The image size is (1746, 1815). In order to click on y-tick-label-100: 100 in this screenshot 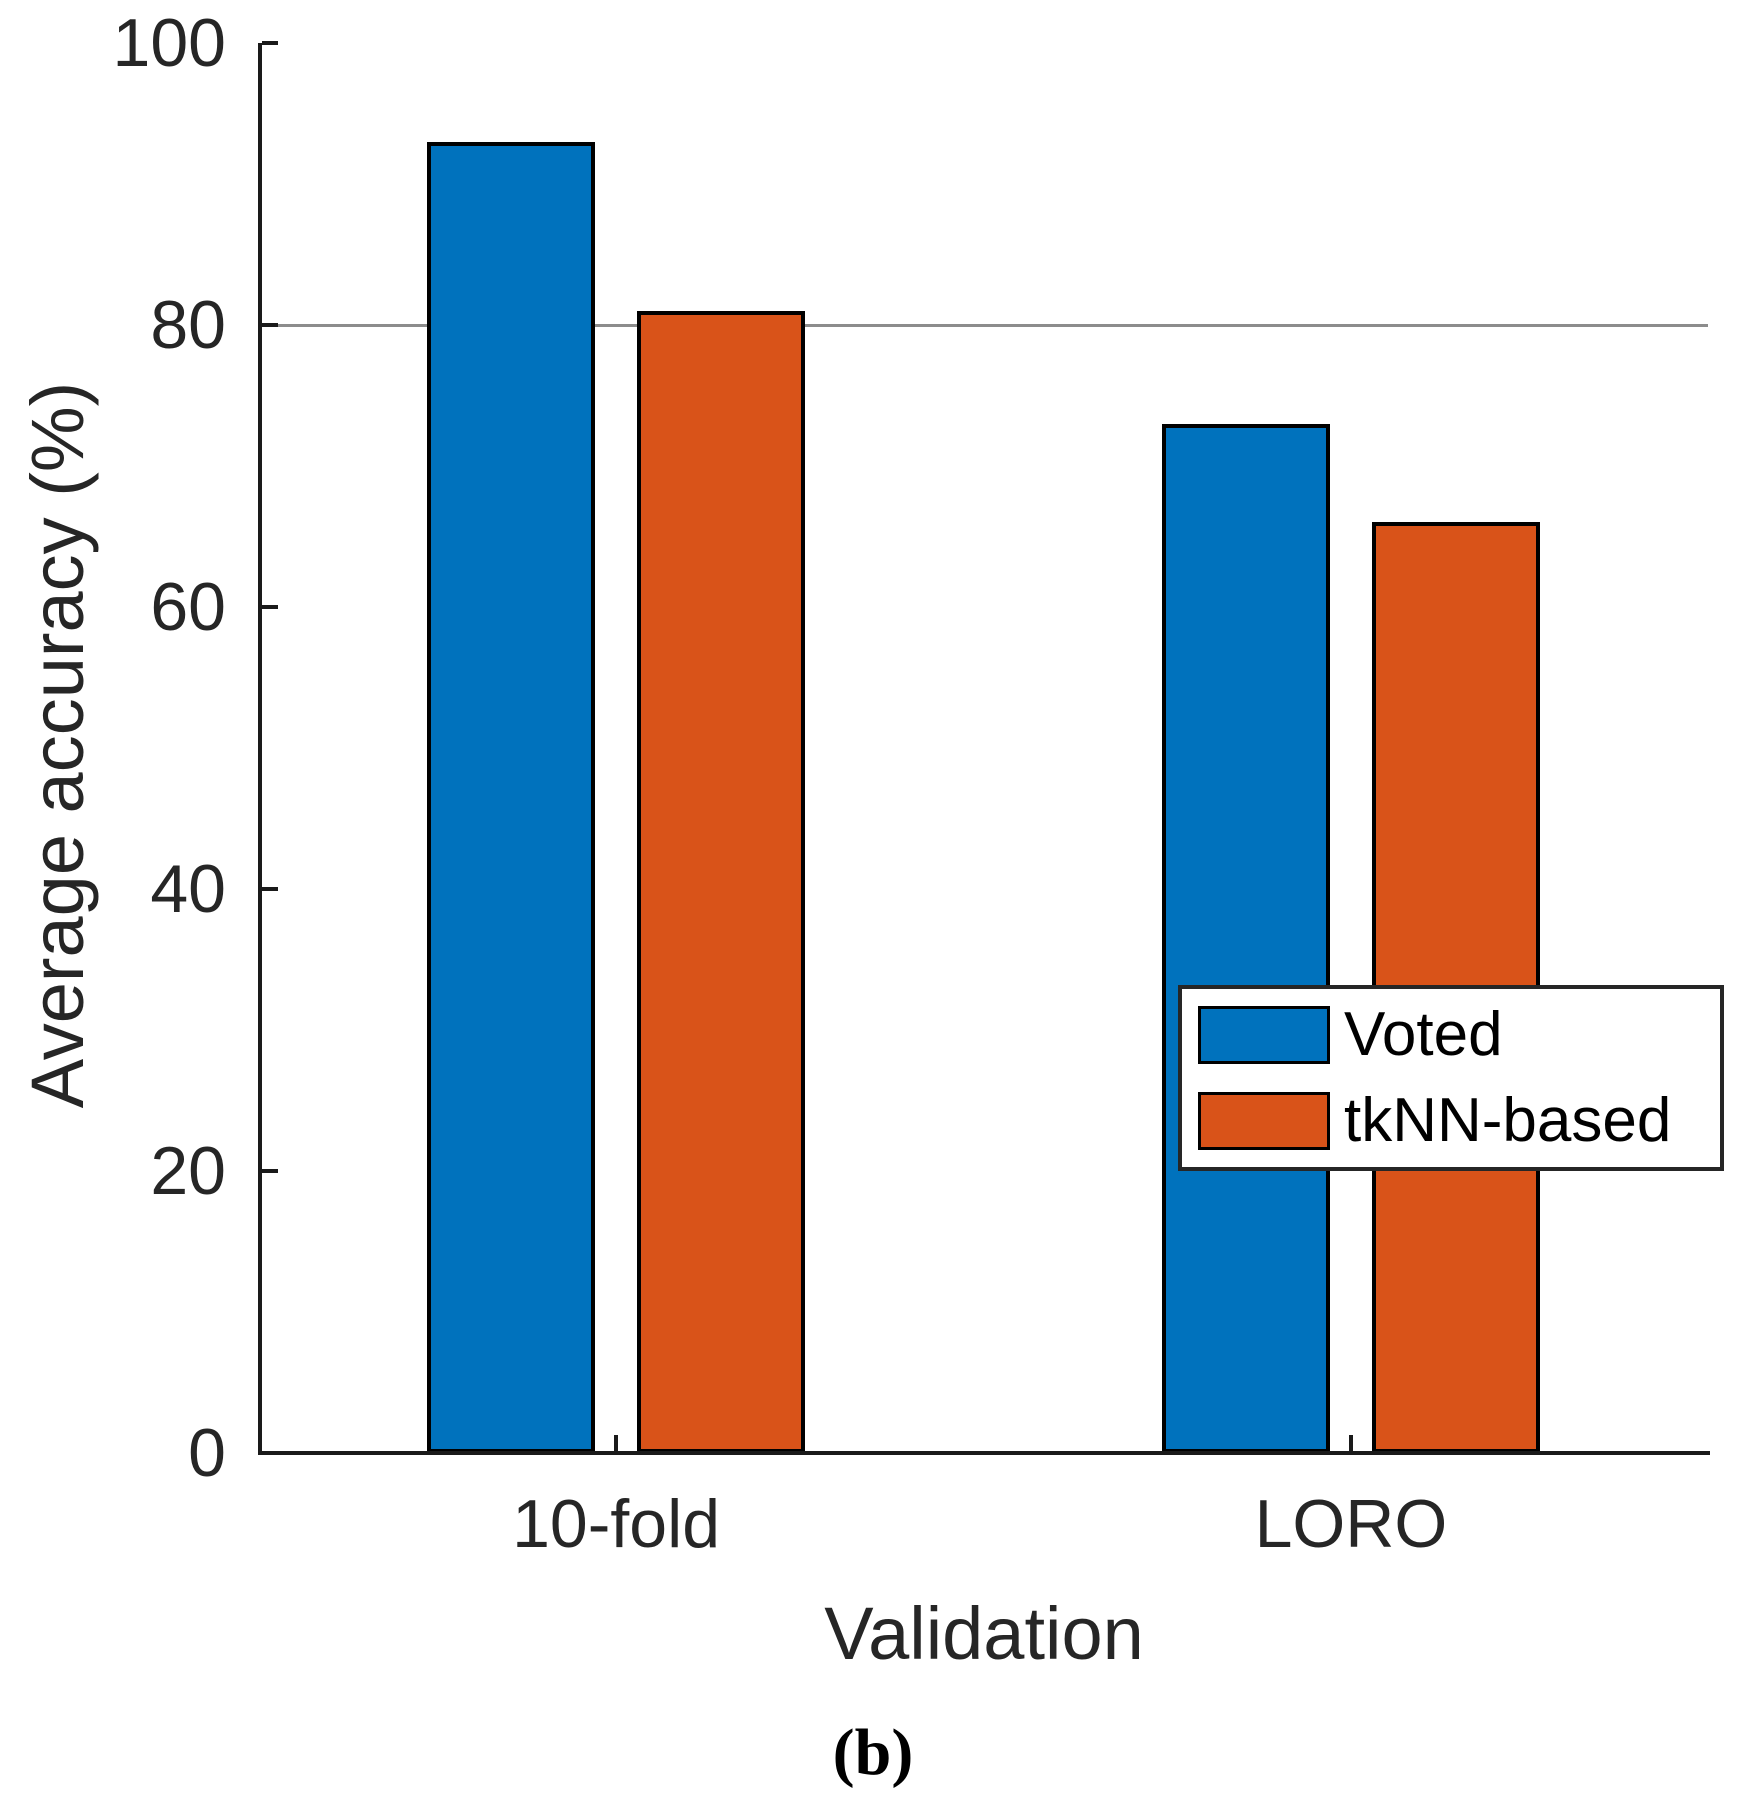, I will do `click(169, 43)`.